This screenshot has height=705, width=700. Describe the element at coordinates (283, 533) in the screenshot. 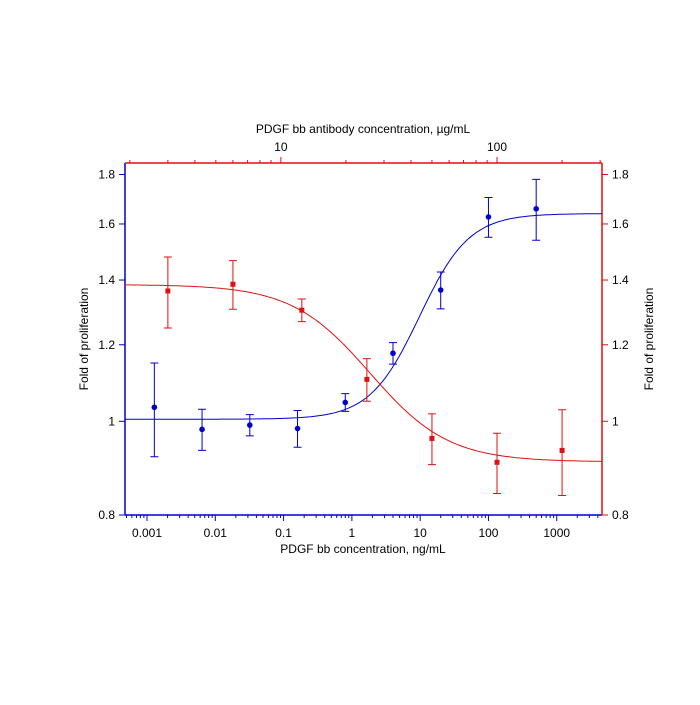

I see `x-tick-label: 0.1` at that location.